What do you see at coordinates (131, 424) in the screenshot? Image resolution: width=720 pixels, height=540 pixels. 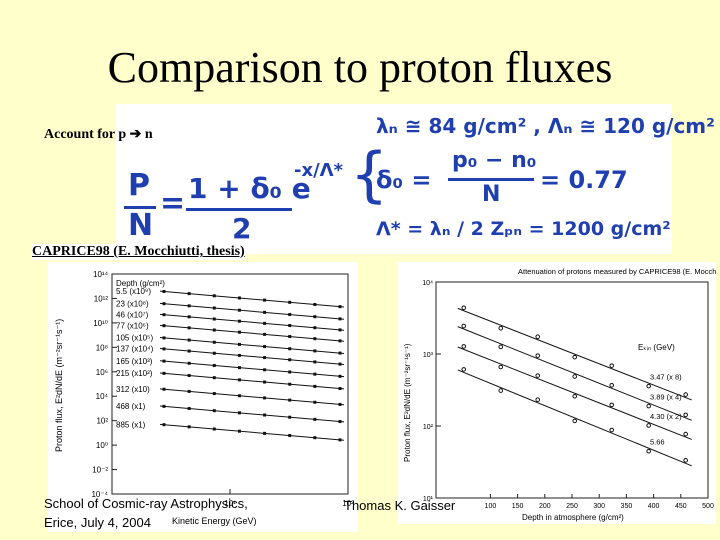 I see `chart-a-legend-entry: 885 (x1)` at bounding box center [131, 424].